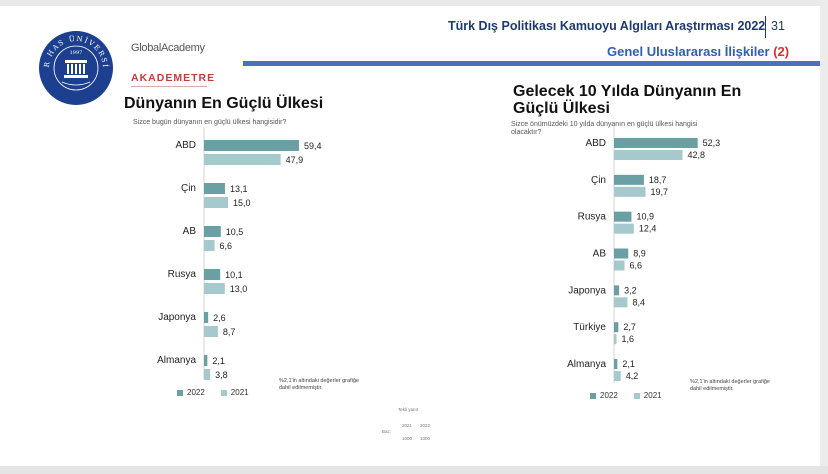 Image resolution: width=828 pixels, height=474 pixels. What do you see at coordinates (632, 376) in the screenshot?
I see `data-label: 4,2` at bounding box center [632, 376].